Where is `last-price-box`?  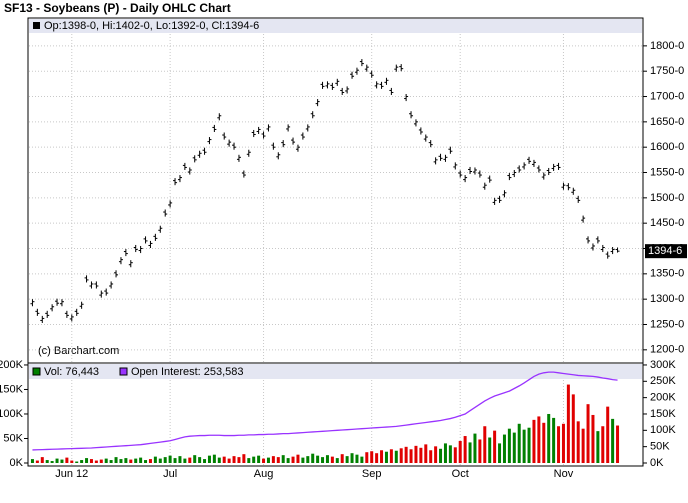 last-price-box is located at coordinates (666, 251).